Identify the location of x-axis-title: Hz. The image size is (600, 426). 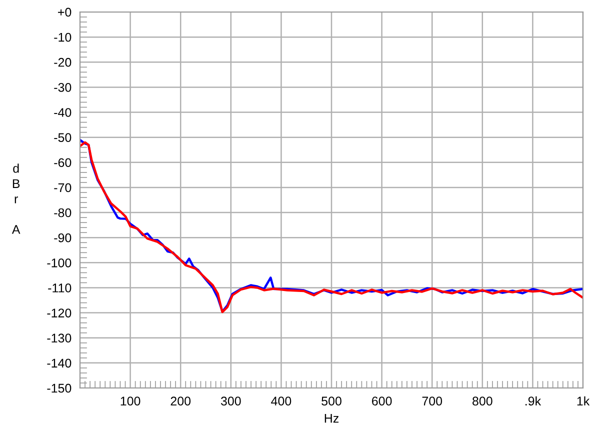
(331, 418).